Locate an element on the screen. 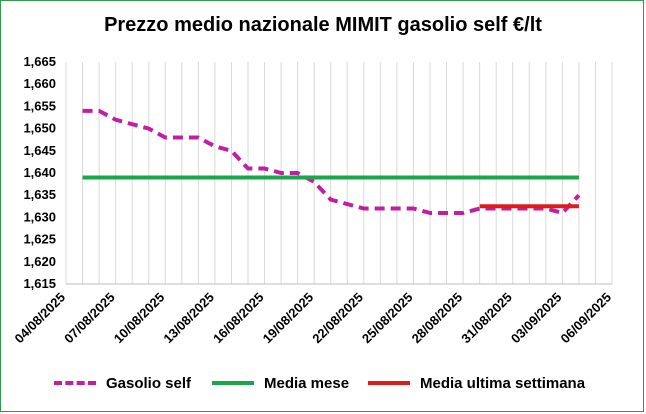 The width and height of the screenshot is (646, 414). legend-item-gasolio-self: Gasolio self is located at coordinates (122, 383).